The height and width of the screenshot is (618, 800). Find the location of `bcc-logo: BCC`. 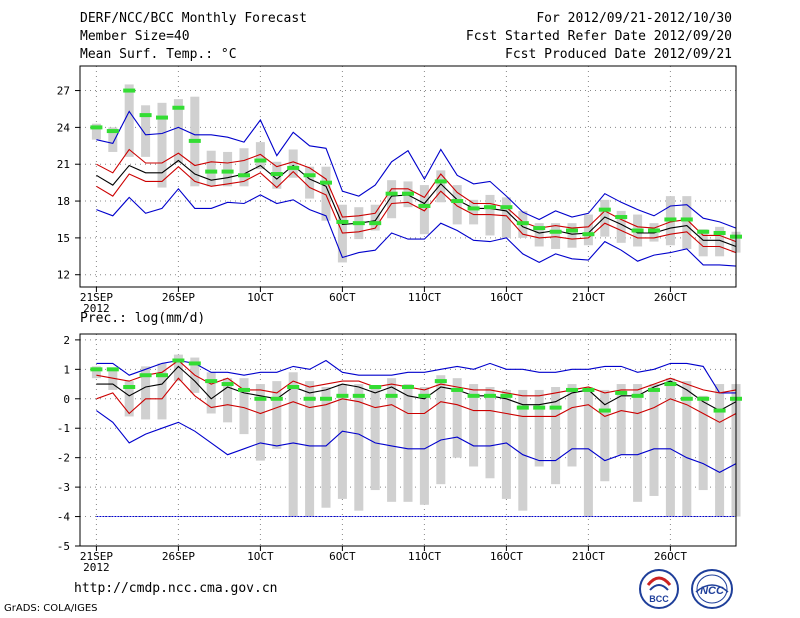

bcc-logo: BCC is located at coordinates (659, 591).